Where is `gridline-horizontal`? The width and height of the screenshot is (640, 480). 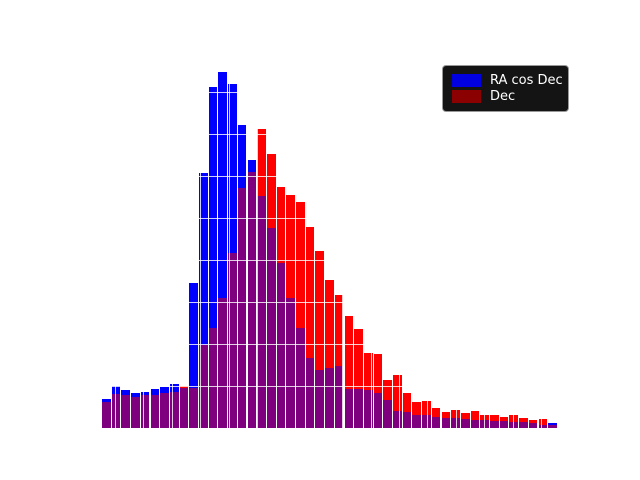
gridline-horizontal is located at coordinates (328, 134).